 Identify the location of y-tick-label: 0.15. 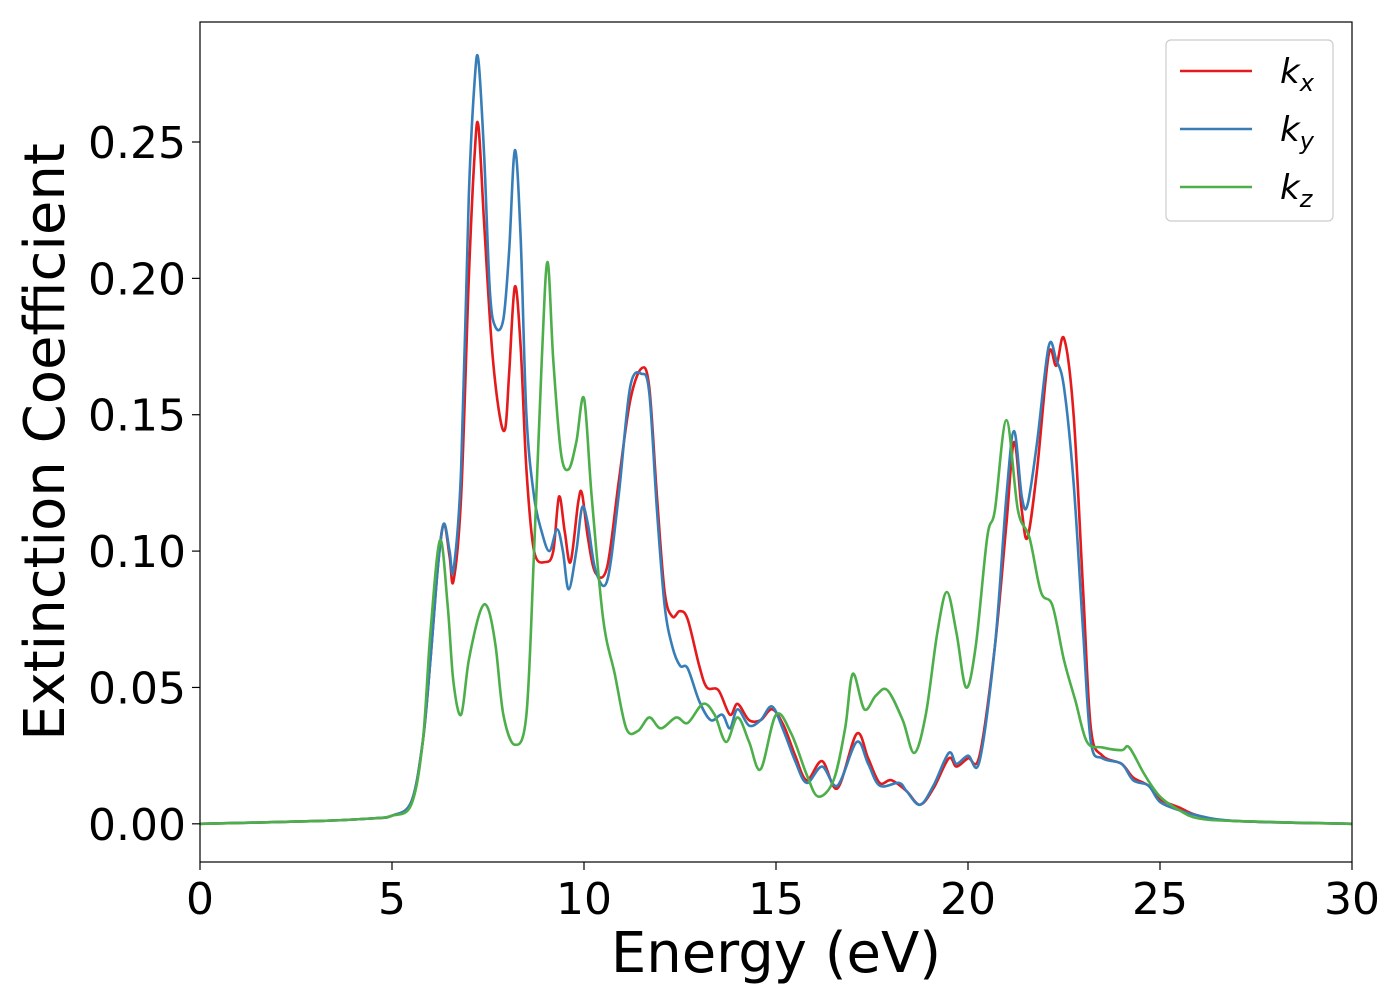
(137, 416).